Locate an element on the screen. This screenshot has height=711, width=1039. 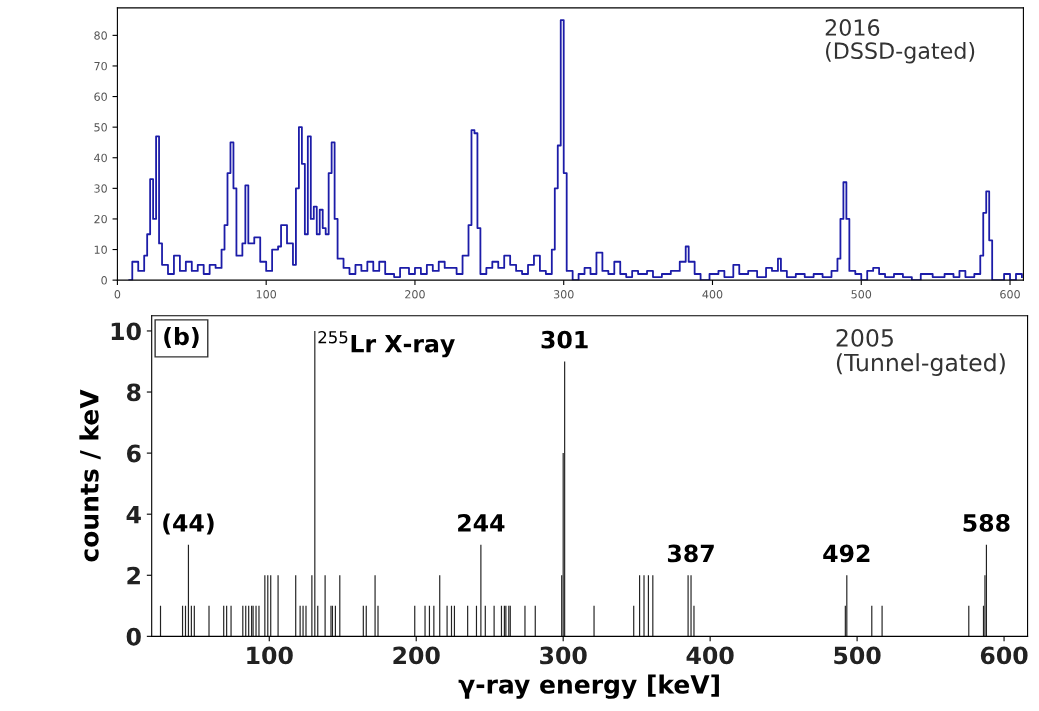
y-tick-label: 80 is located at coordinates (100, 35).